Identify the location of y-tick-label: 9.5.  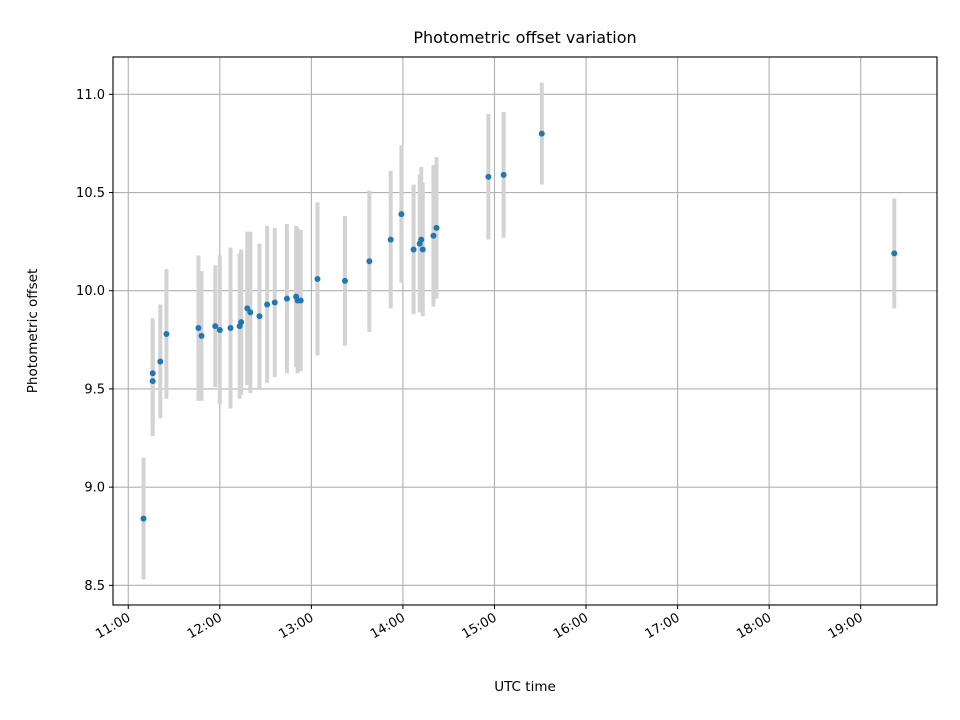
(94, 389).